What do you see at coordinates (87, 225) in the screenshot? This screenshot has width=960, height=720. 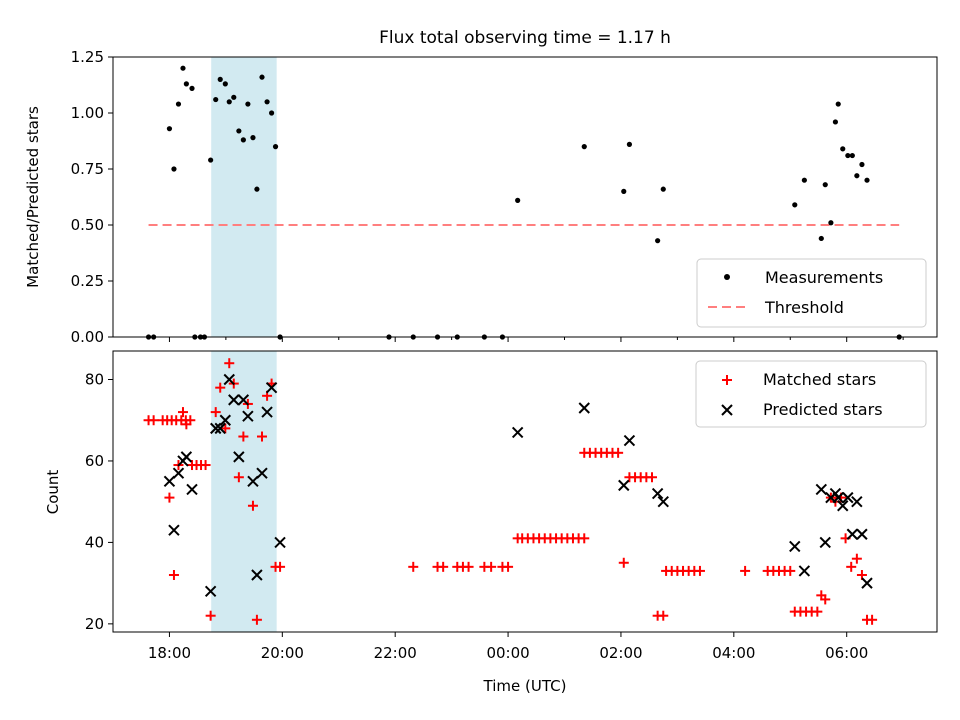 I see `top-y-tick-label: 0.50` at bounding box center [87, 225].